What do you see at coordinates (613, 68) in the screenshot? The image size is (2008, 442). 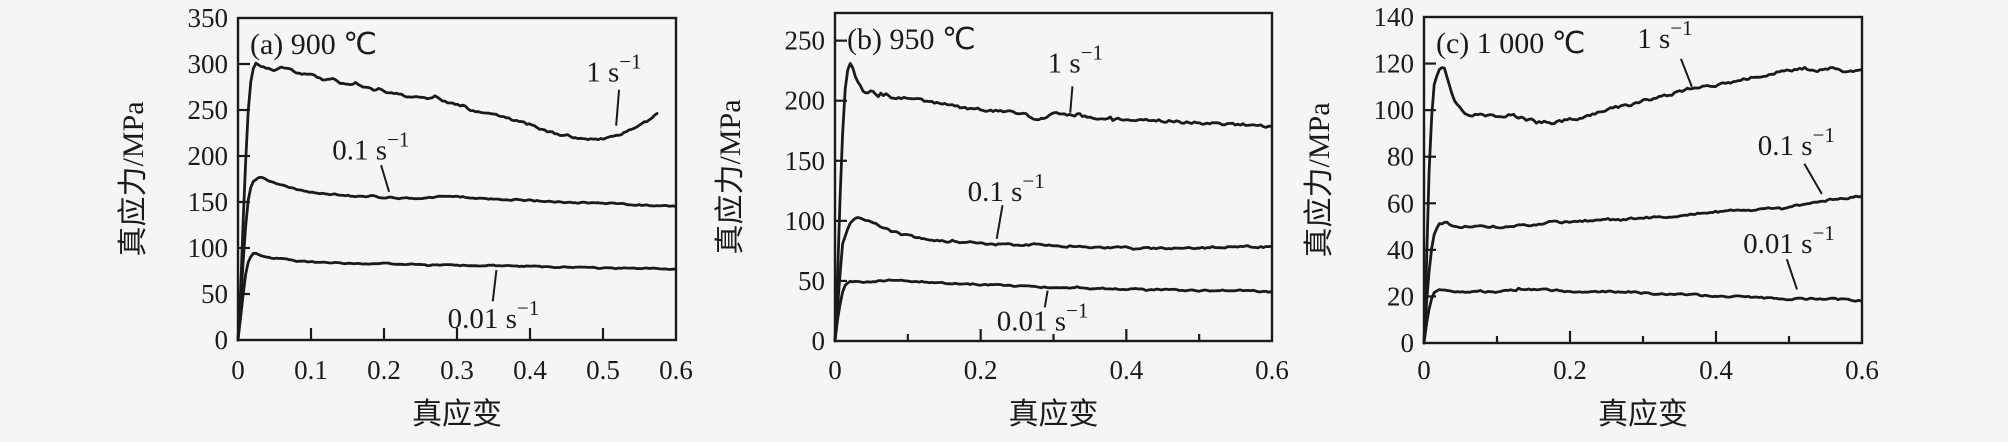 I see `rate-label-a: 1 s−1` at bounding box center [613, 68].